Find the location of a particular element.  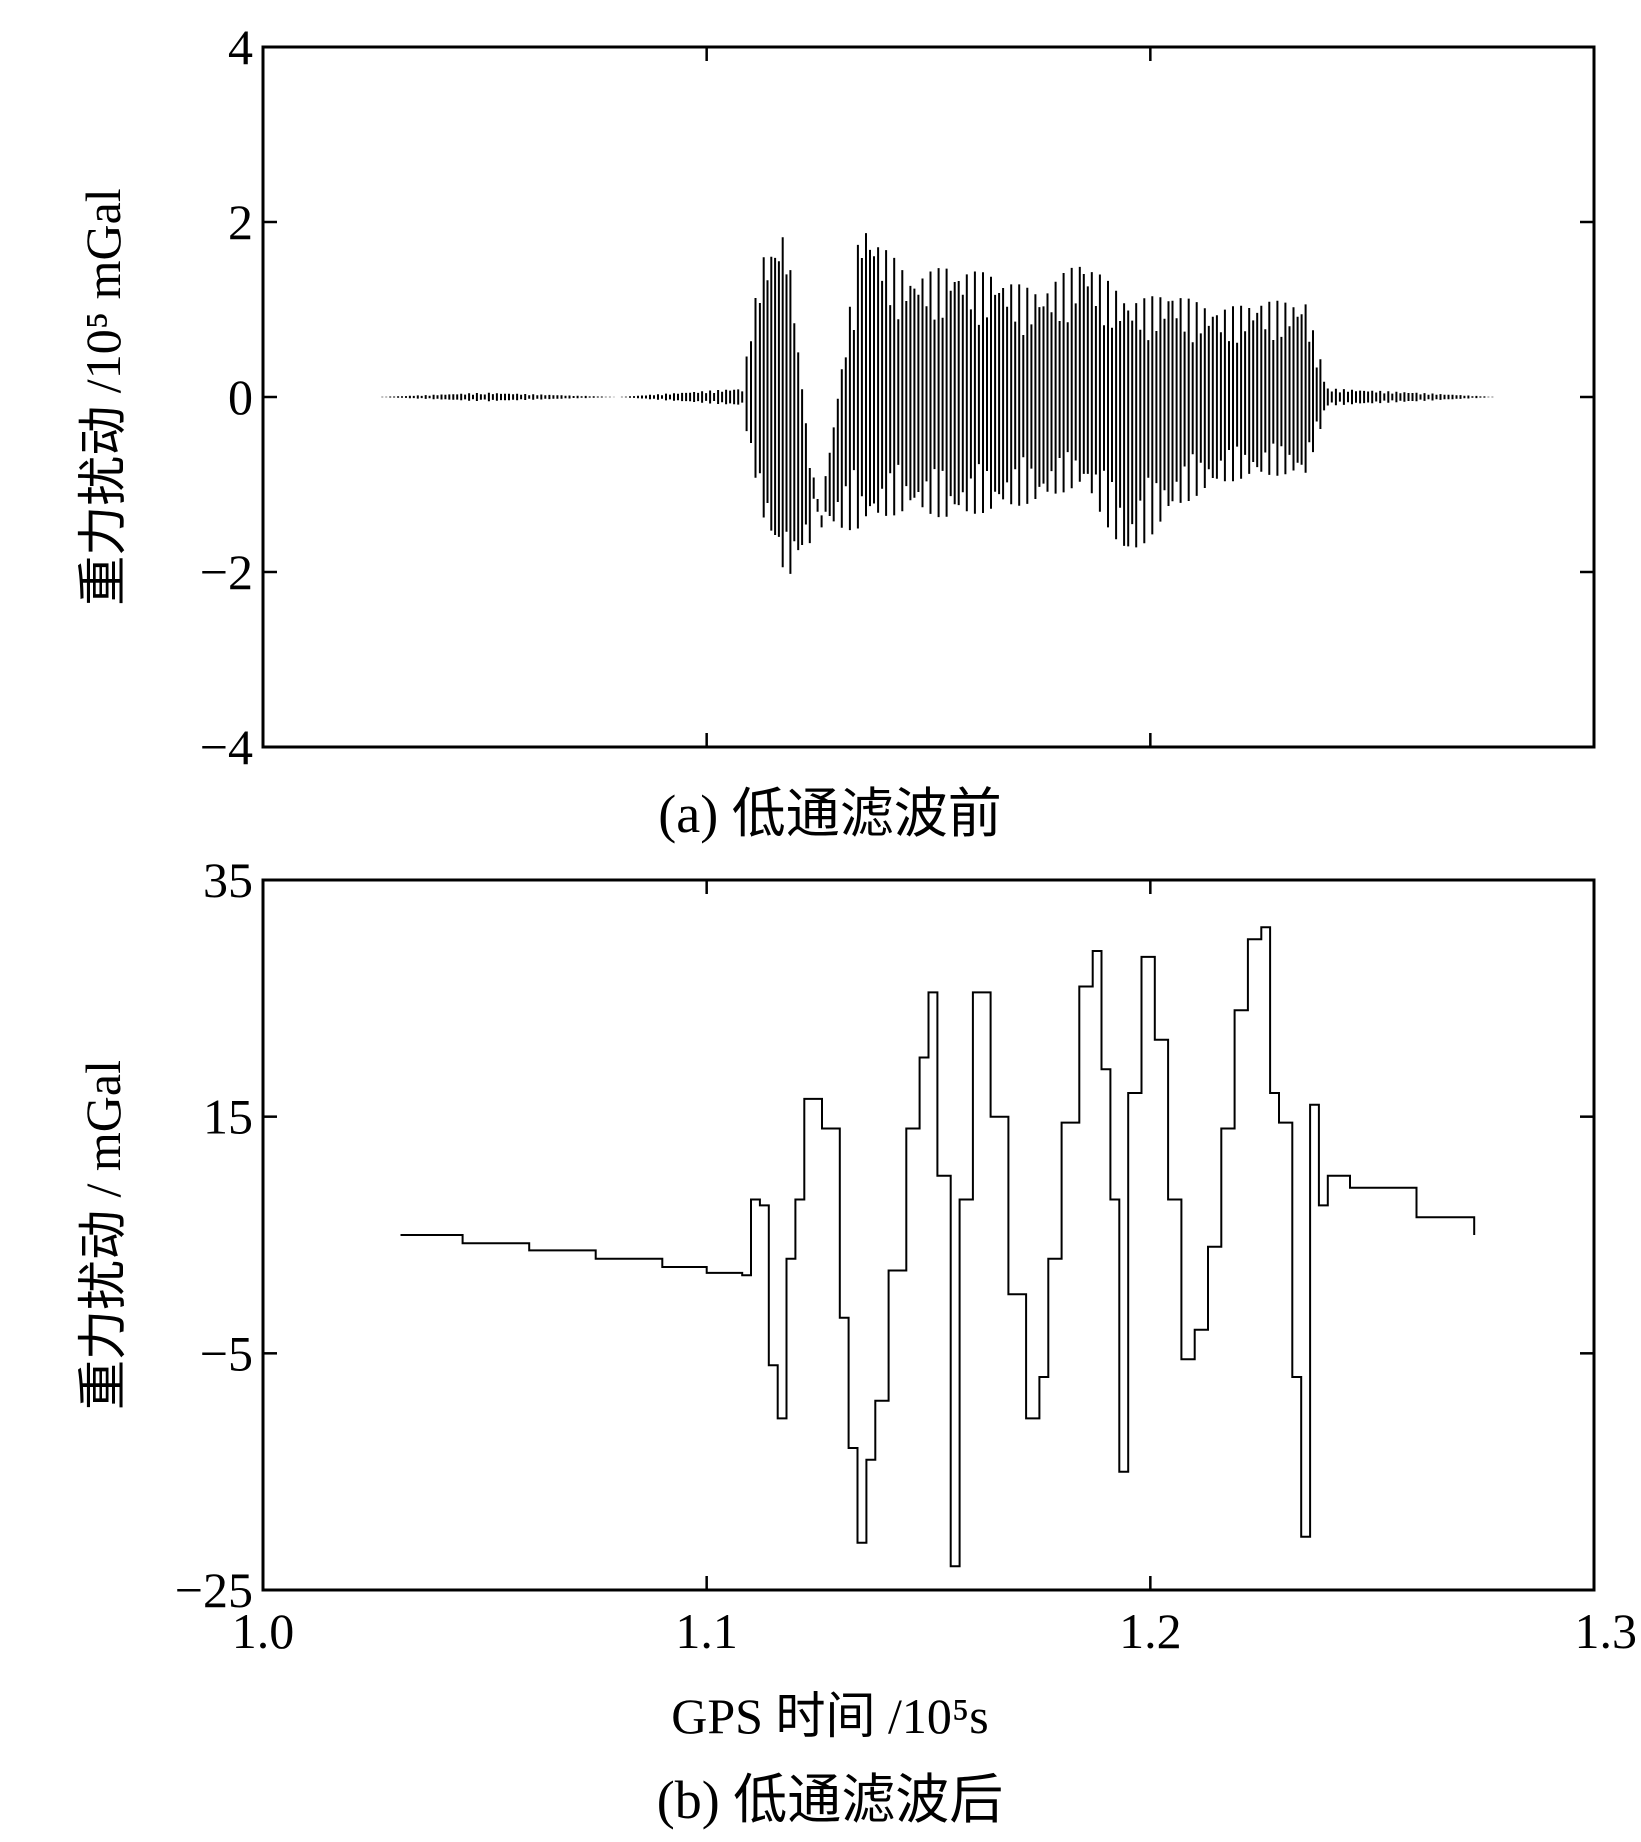

panel-b-y-axis-title: 重力扰动 / mGal is located at coordinates (103, 1235).